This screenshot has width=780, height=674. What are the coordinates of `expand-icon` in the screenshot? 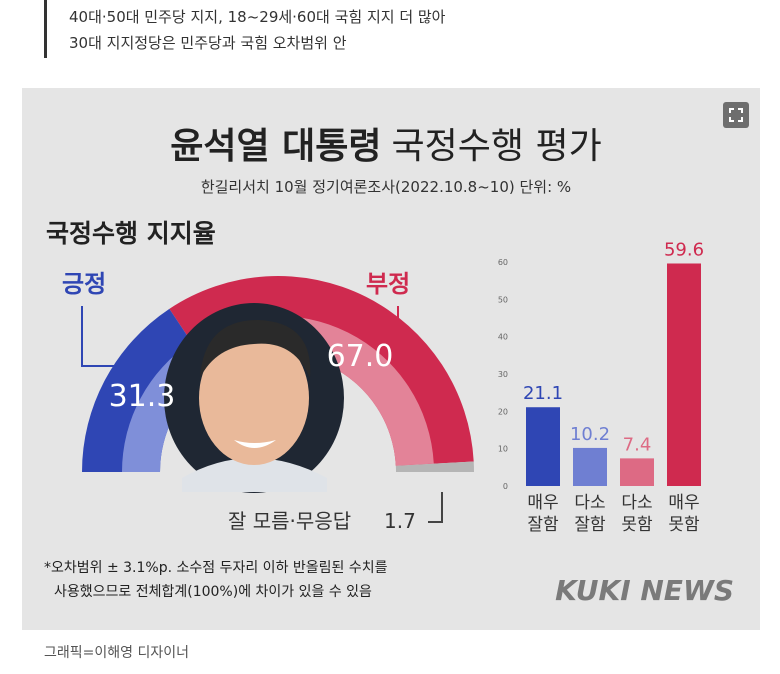 It's located at (736, 115).